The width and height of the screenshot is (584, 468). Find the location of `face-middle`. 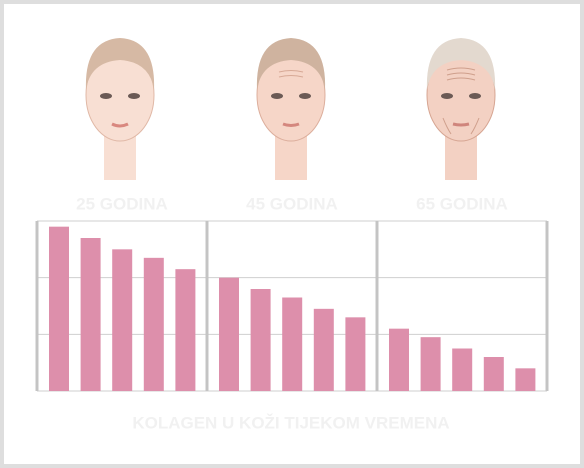

face-middle is located at coordinates (291, 109).